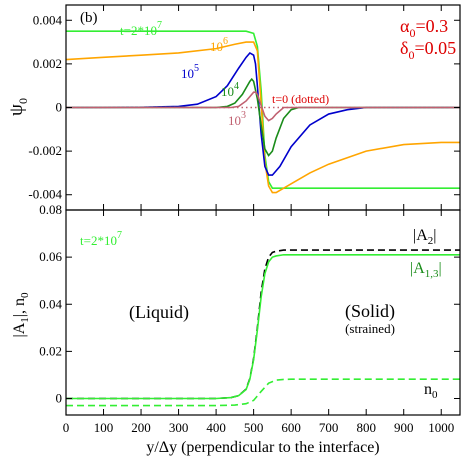 The image size is (470, 457). Describe the element at coordinates (216, 46) in the screenshot. I see `series-label-1e6-base: 10` at that location.